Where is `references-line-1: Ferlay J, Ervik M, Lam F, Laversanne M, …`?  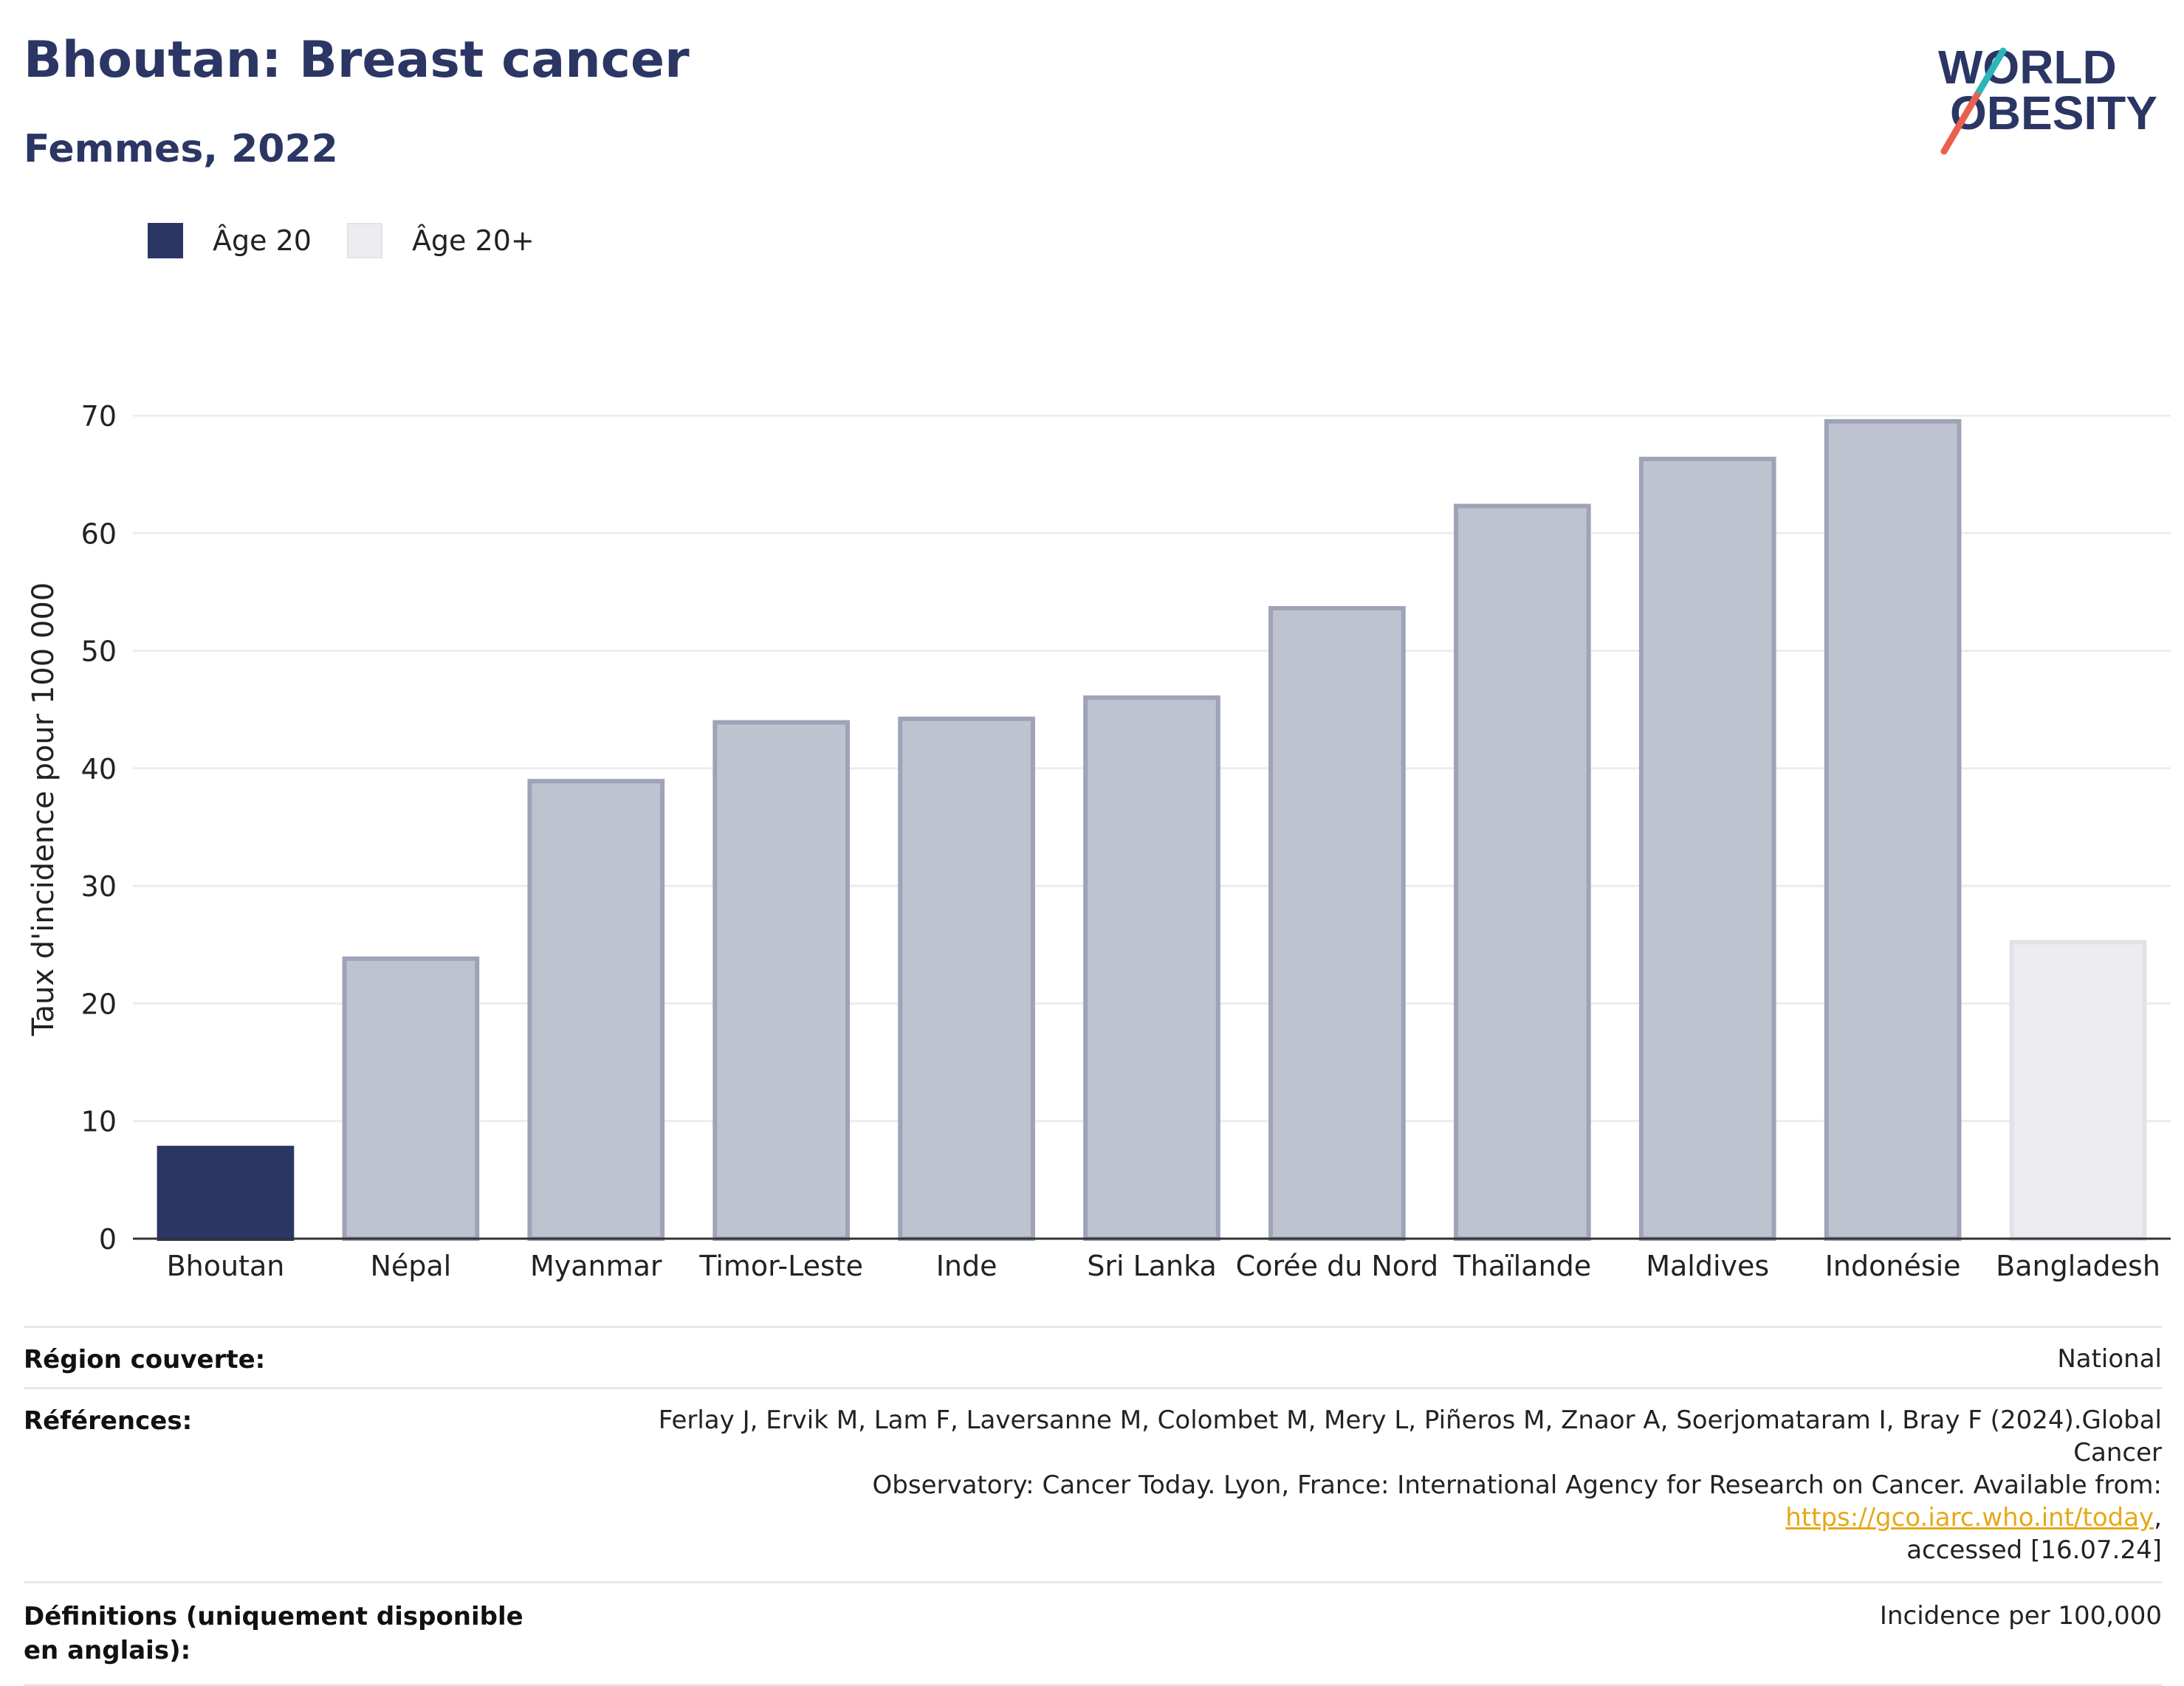
references-line-1: Ferlay J, Ervik M, Lam F, Laversanne M, … is located at coordinates (1410, 1436).